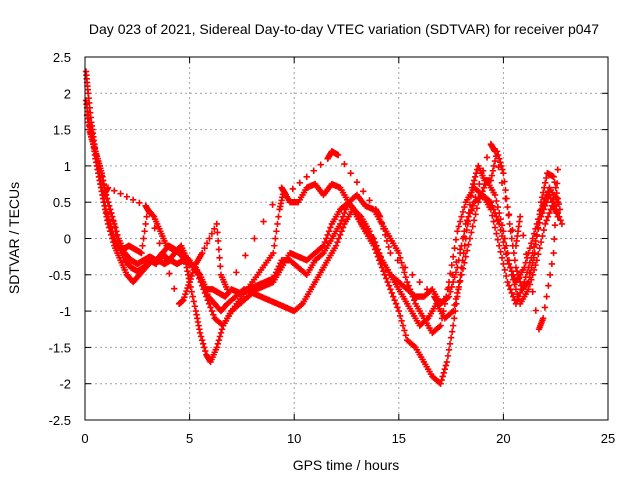  I want to click on y-tick-label: 2.5, so click(62, 57).